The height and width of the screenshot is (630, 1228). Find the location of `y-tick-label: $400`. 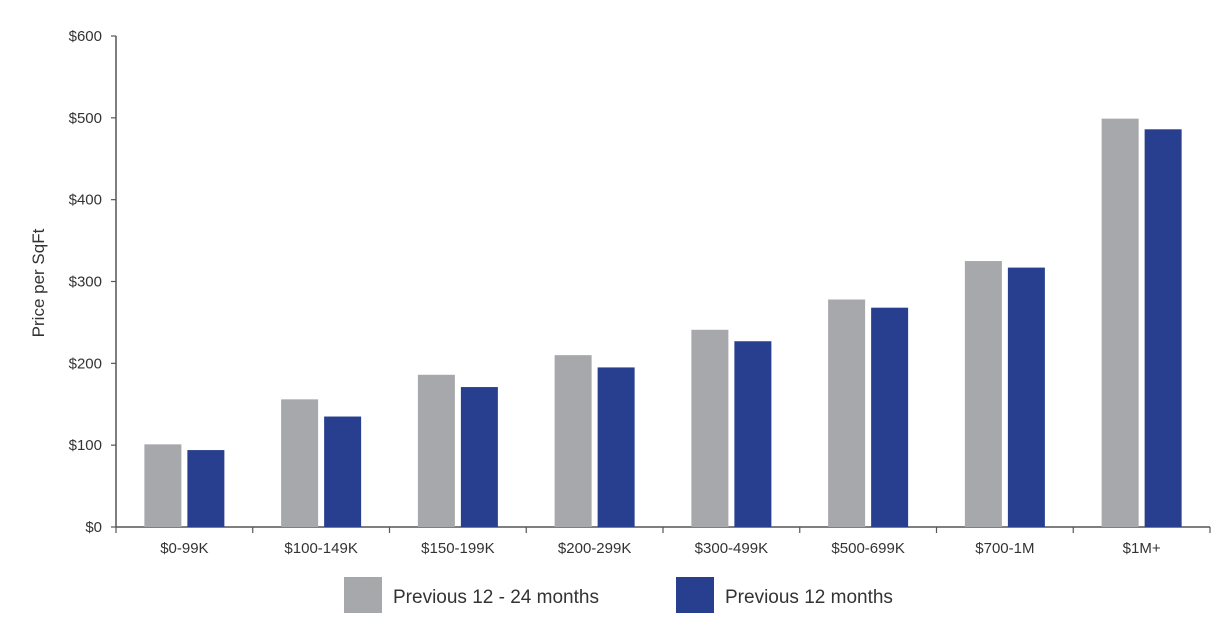

y-tick-label: $400 is located at coordinates (85, 200).